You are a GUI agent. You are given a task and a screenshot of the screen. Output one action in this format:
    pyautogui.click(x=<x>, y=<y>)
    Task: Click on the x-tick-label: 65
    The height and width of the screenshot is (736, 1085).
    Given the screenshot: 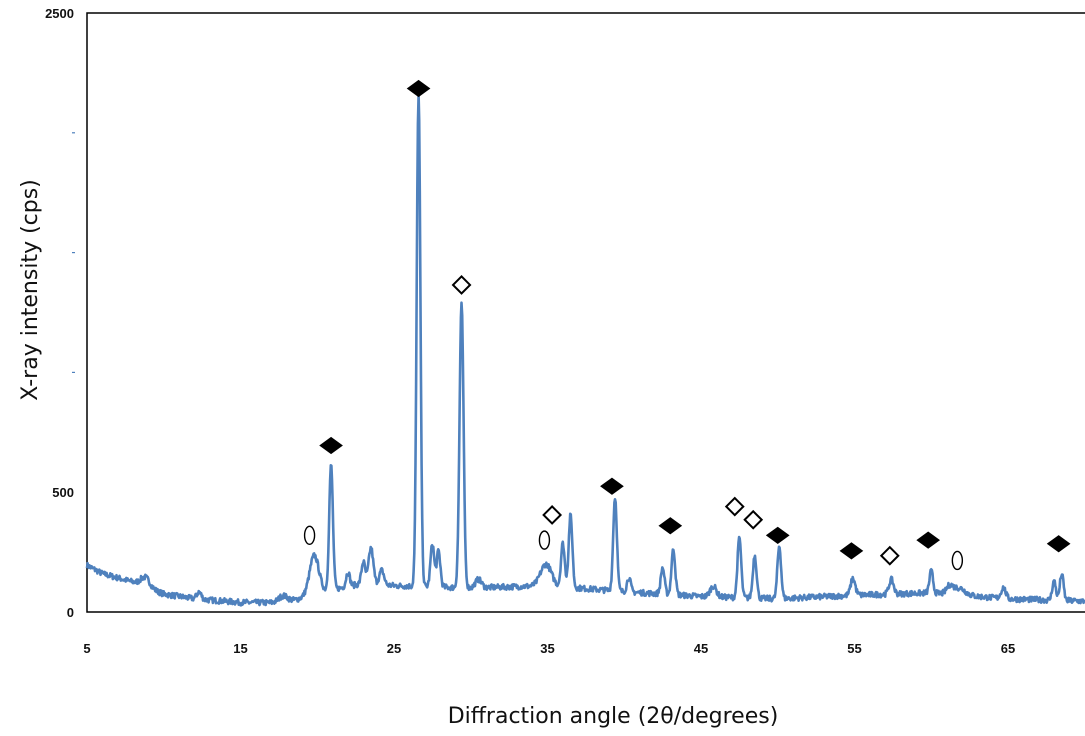 What is the action you would take?
    pyautogui.click(x=1008, y=648)
    